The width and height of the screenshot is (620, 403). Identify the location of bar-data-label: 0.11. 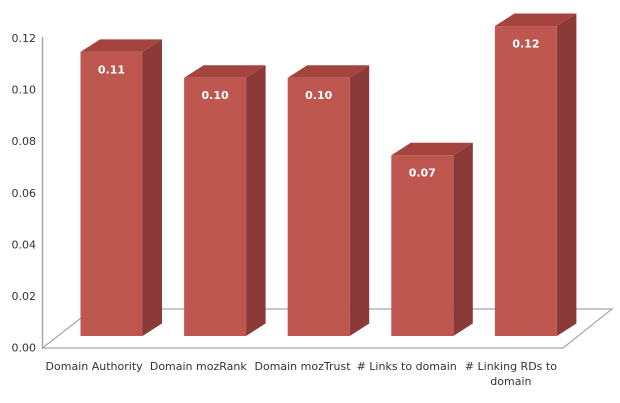
(111, 69).